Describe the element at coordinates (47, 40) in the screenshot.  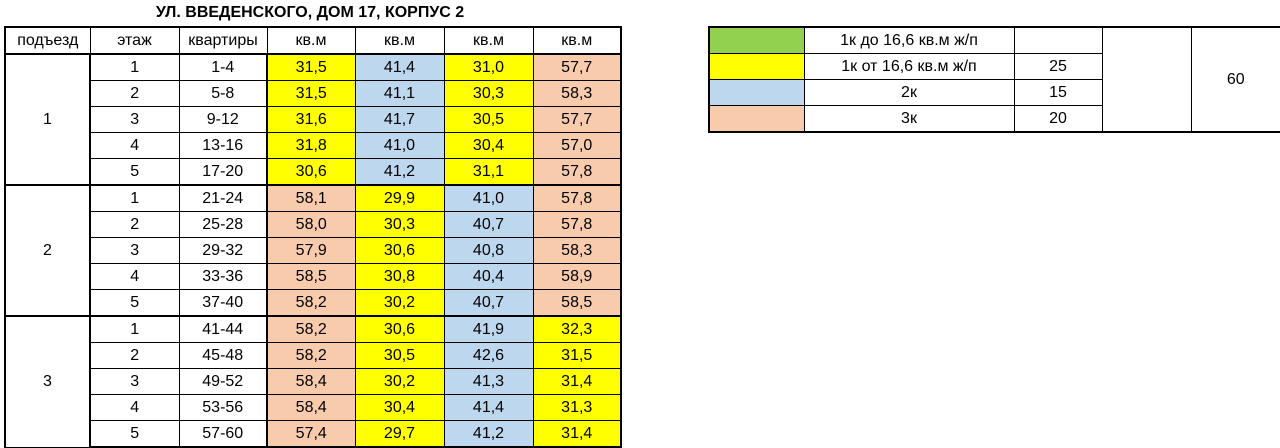
I see `header-cell: подъезд` at that location.